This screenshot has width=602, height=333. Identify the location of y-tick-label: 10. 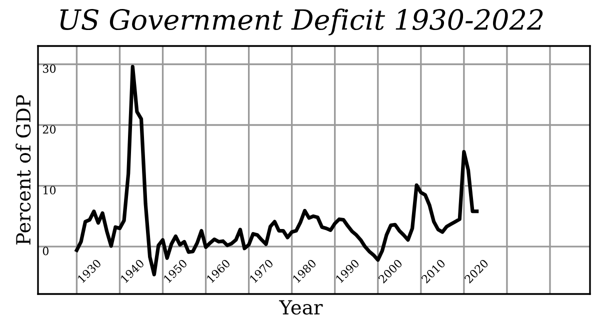
(50, 190).